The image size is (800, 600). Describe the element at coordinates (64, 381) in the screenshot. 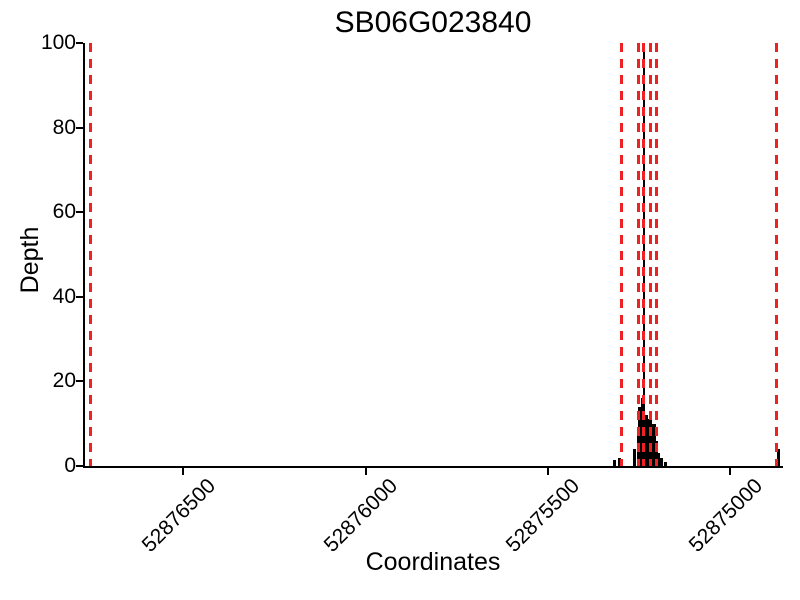

I see `y-tick-label: 20` at that location.